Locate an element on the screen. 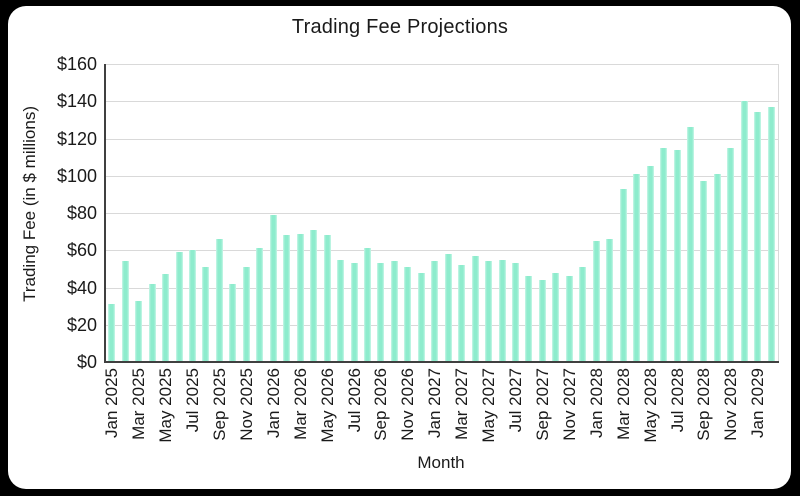  x-tick-label-nov-2025: Nov 2025 is located at coordinates (246, 404).